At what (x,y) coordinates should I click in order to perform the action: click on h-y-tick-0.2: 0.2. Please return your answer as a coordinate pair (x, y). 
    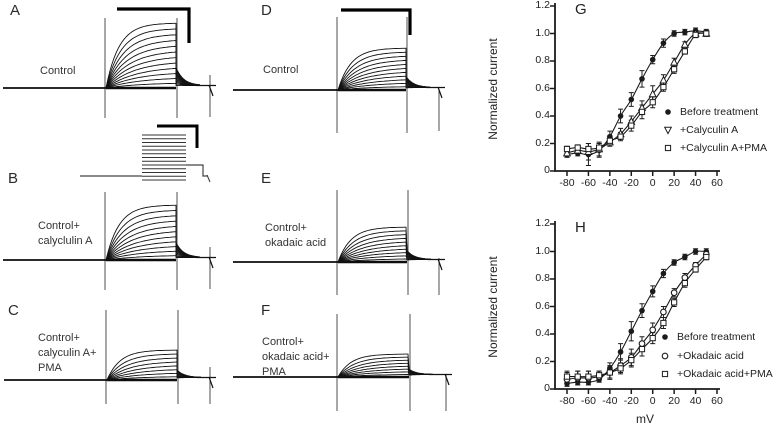
    Looking at the image, I should click on (542, 360).